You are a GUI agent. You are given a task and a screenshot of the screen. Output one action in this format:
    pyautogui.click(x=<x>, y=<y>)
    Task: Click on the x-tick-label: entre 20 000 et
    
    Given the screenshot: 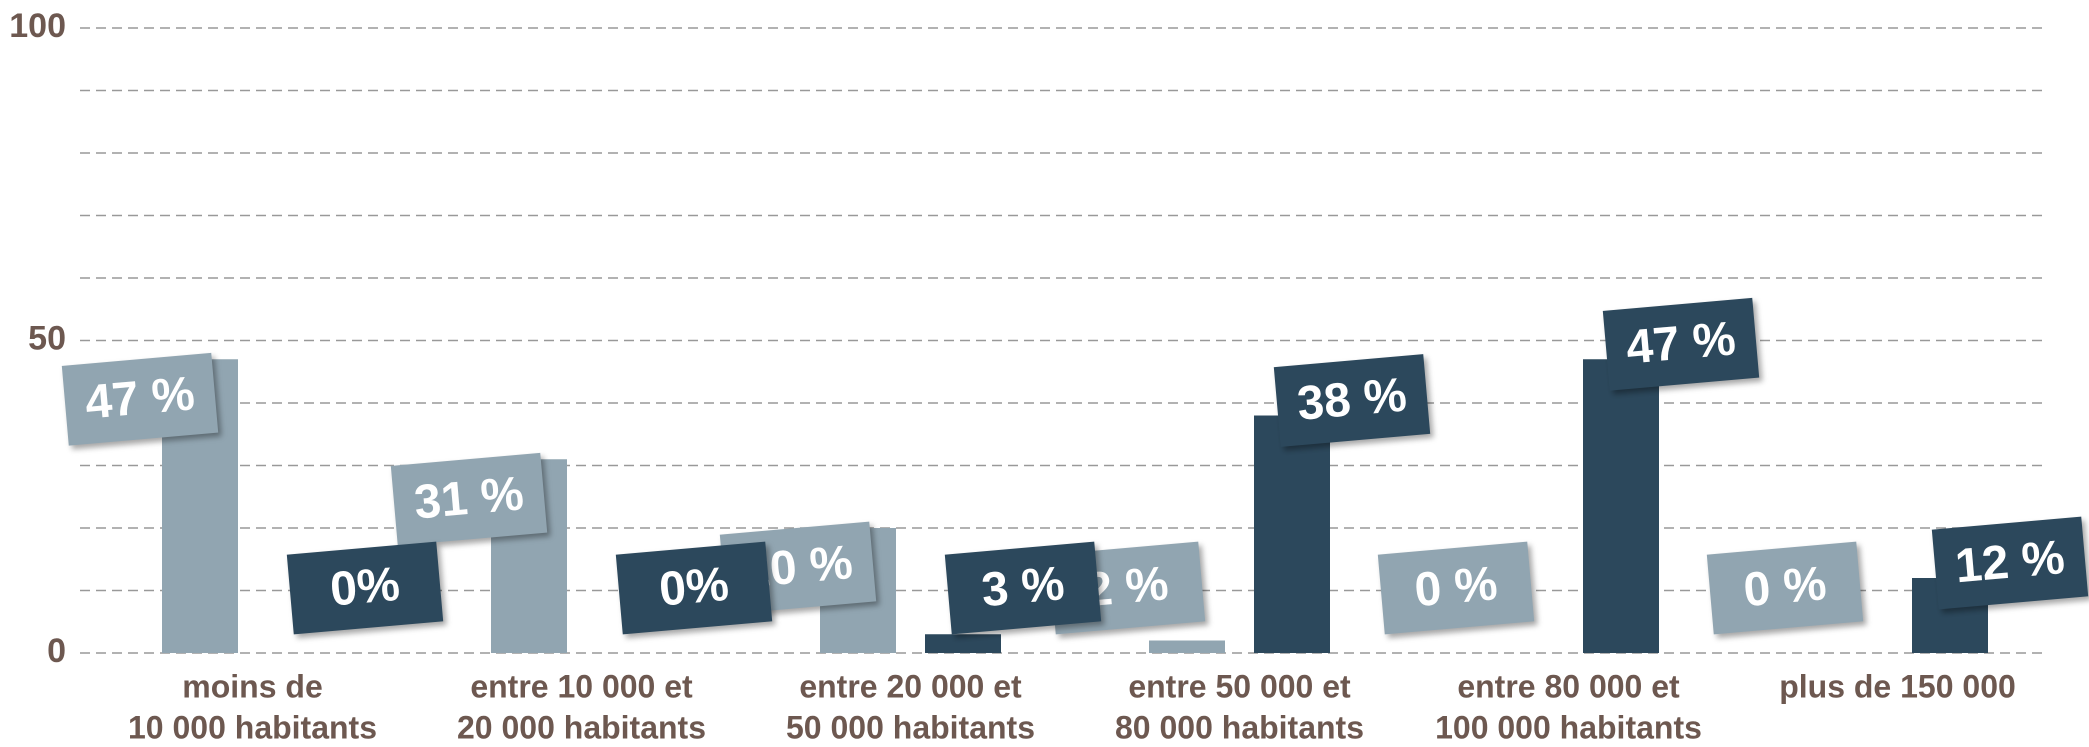 What is the action you would take?
    pyautogui.click(x=910, y=686)
    